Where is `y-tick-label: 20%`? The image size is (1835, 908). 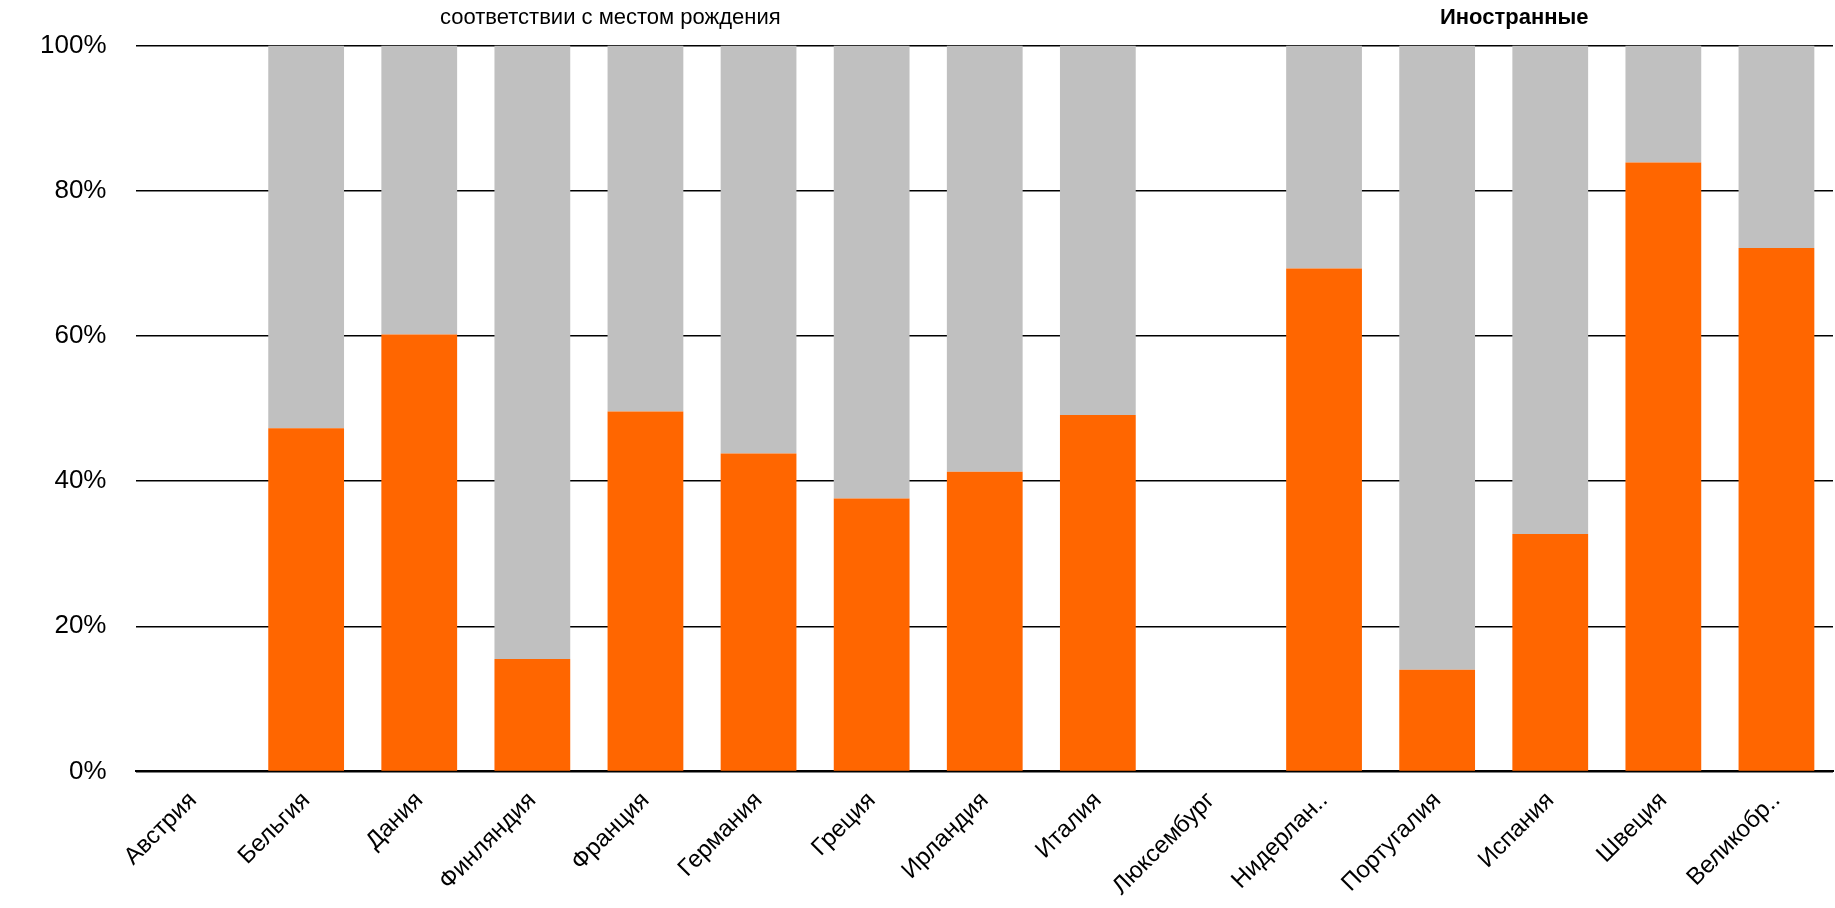
y-tick-label: 20% is located at coordinates (80, 624).